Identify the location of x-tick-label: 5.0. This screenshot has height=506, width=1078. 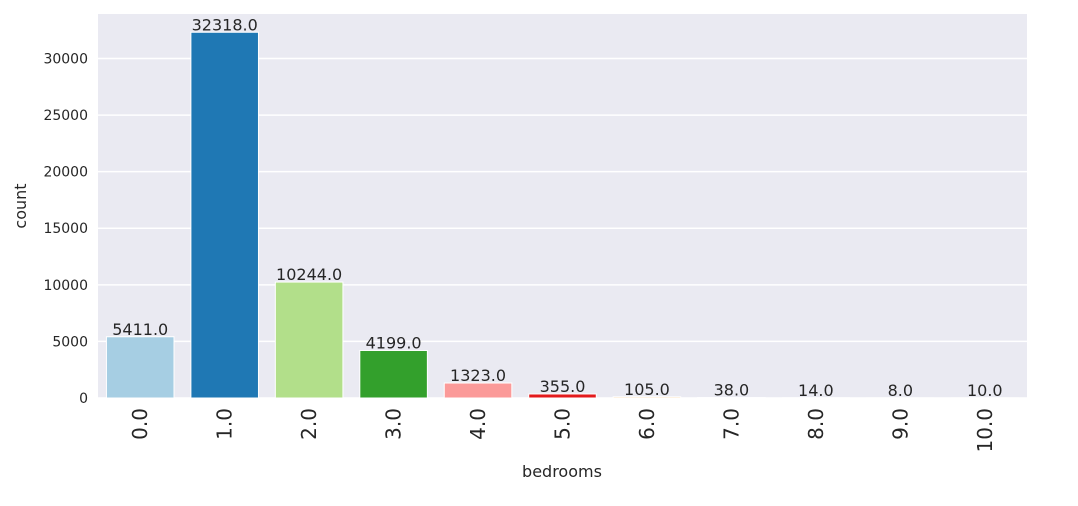
(563, 424).